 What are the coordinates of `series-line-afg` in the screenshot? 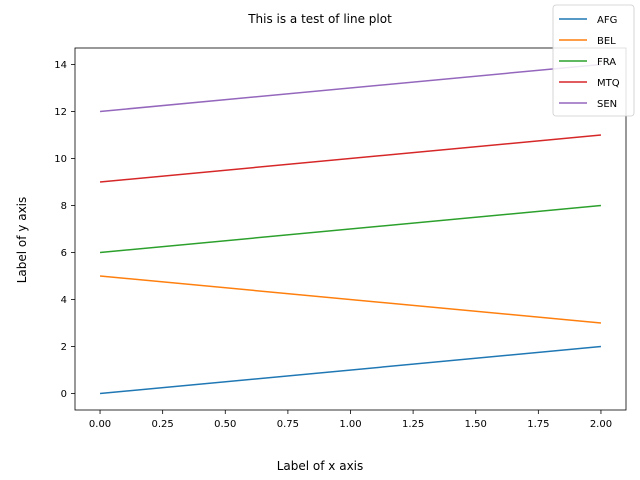 It's located at (350, 370).